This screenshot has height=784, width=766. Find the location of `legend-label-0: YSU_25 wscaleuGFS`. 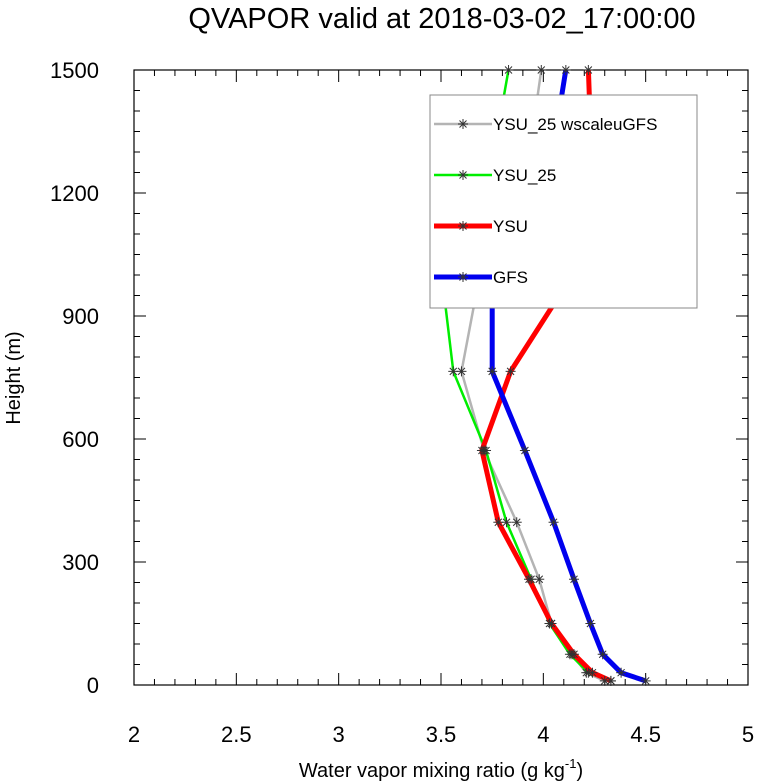

legend-label-0: YSU_25 wscaleuGFS is located at coordinates (575, 124).